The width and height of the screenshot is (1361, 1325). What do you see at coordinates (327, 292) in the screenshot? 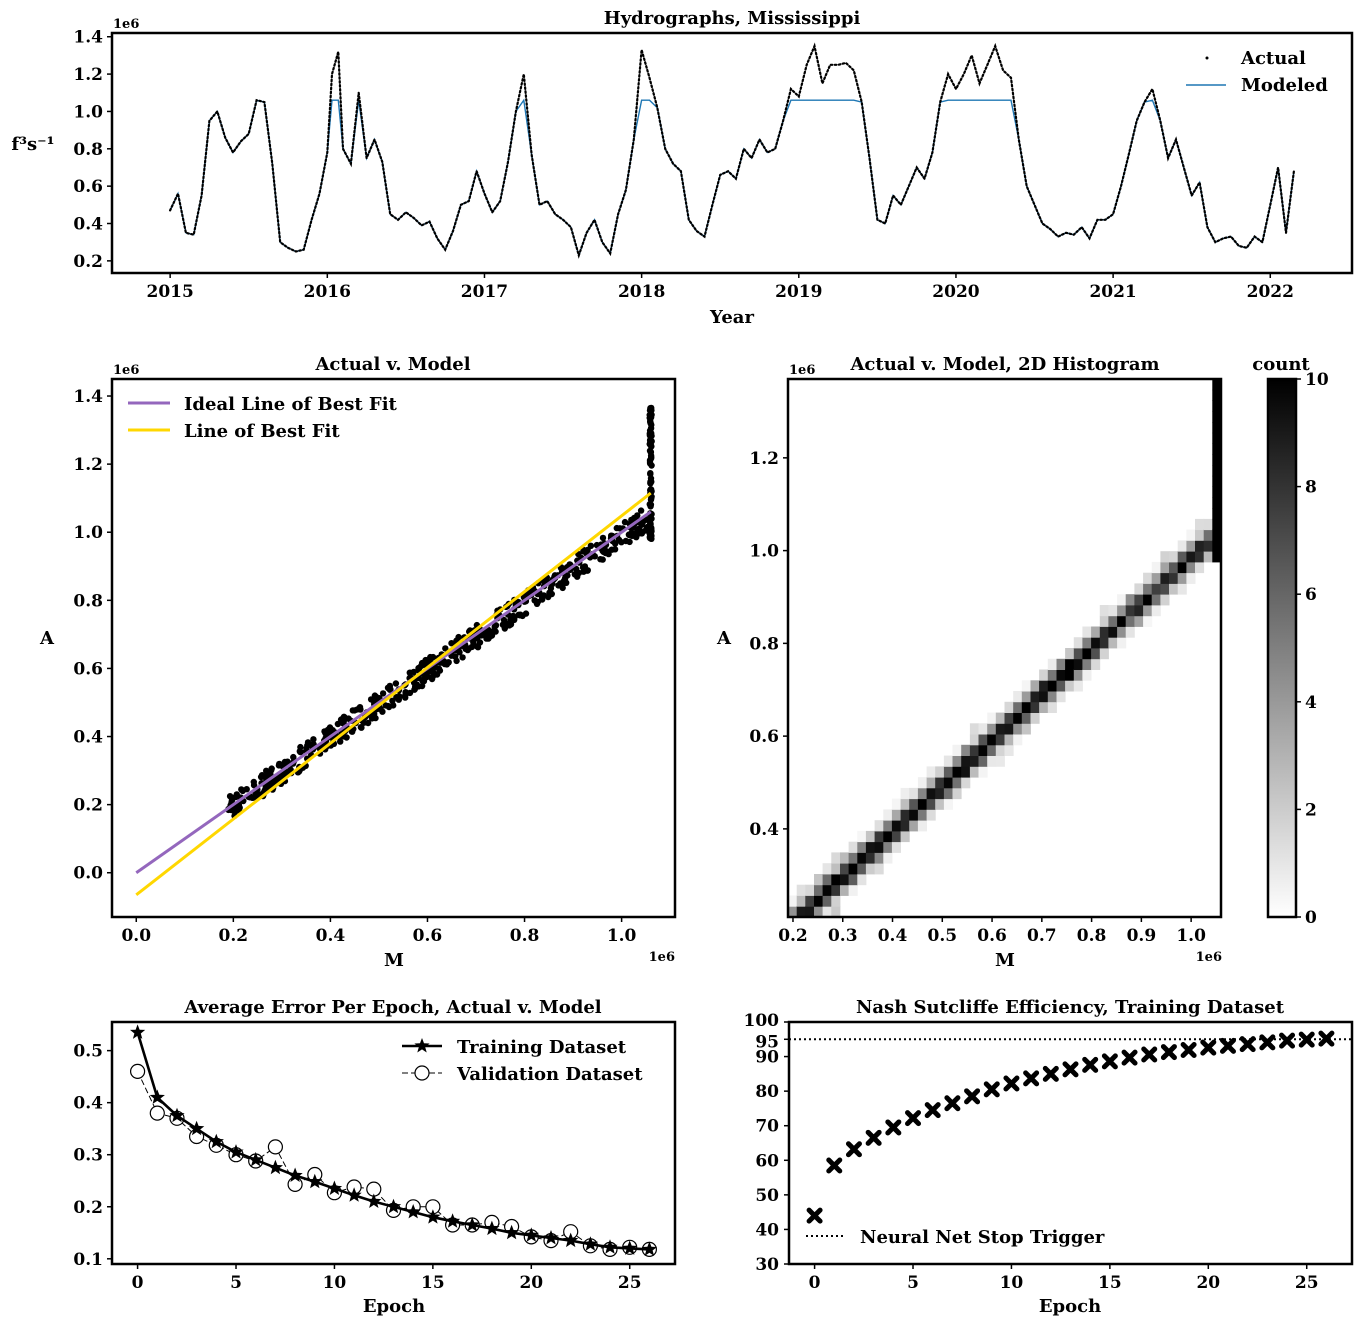
I see `hydro-xtick-label: 2016` at bounding box center [327, 292].